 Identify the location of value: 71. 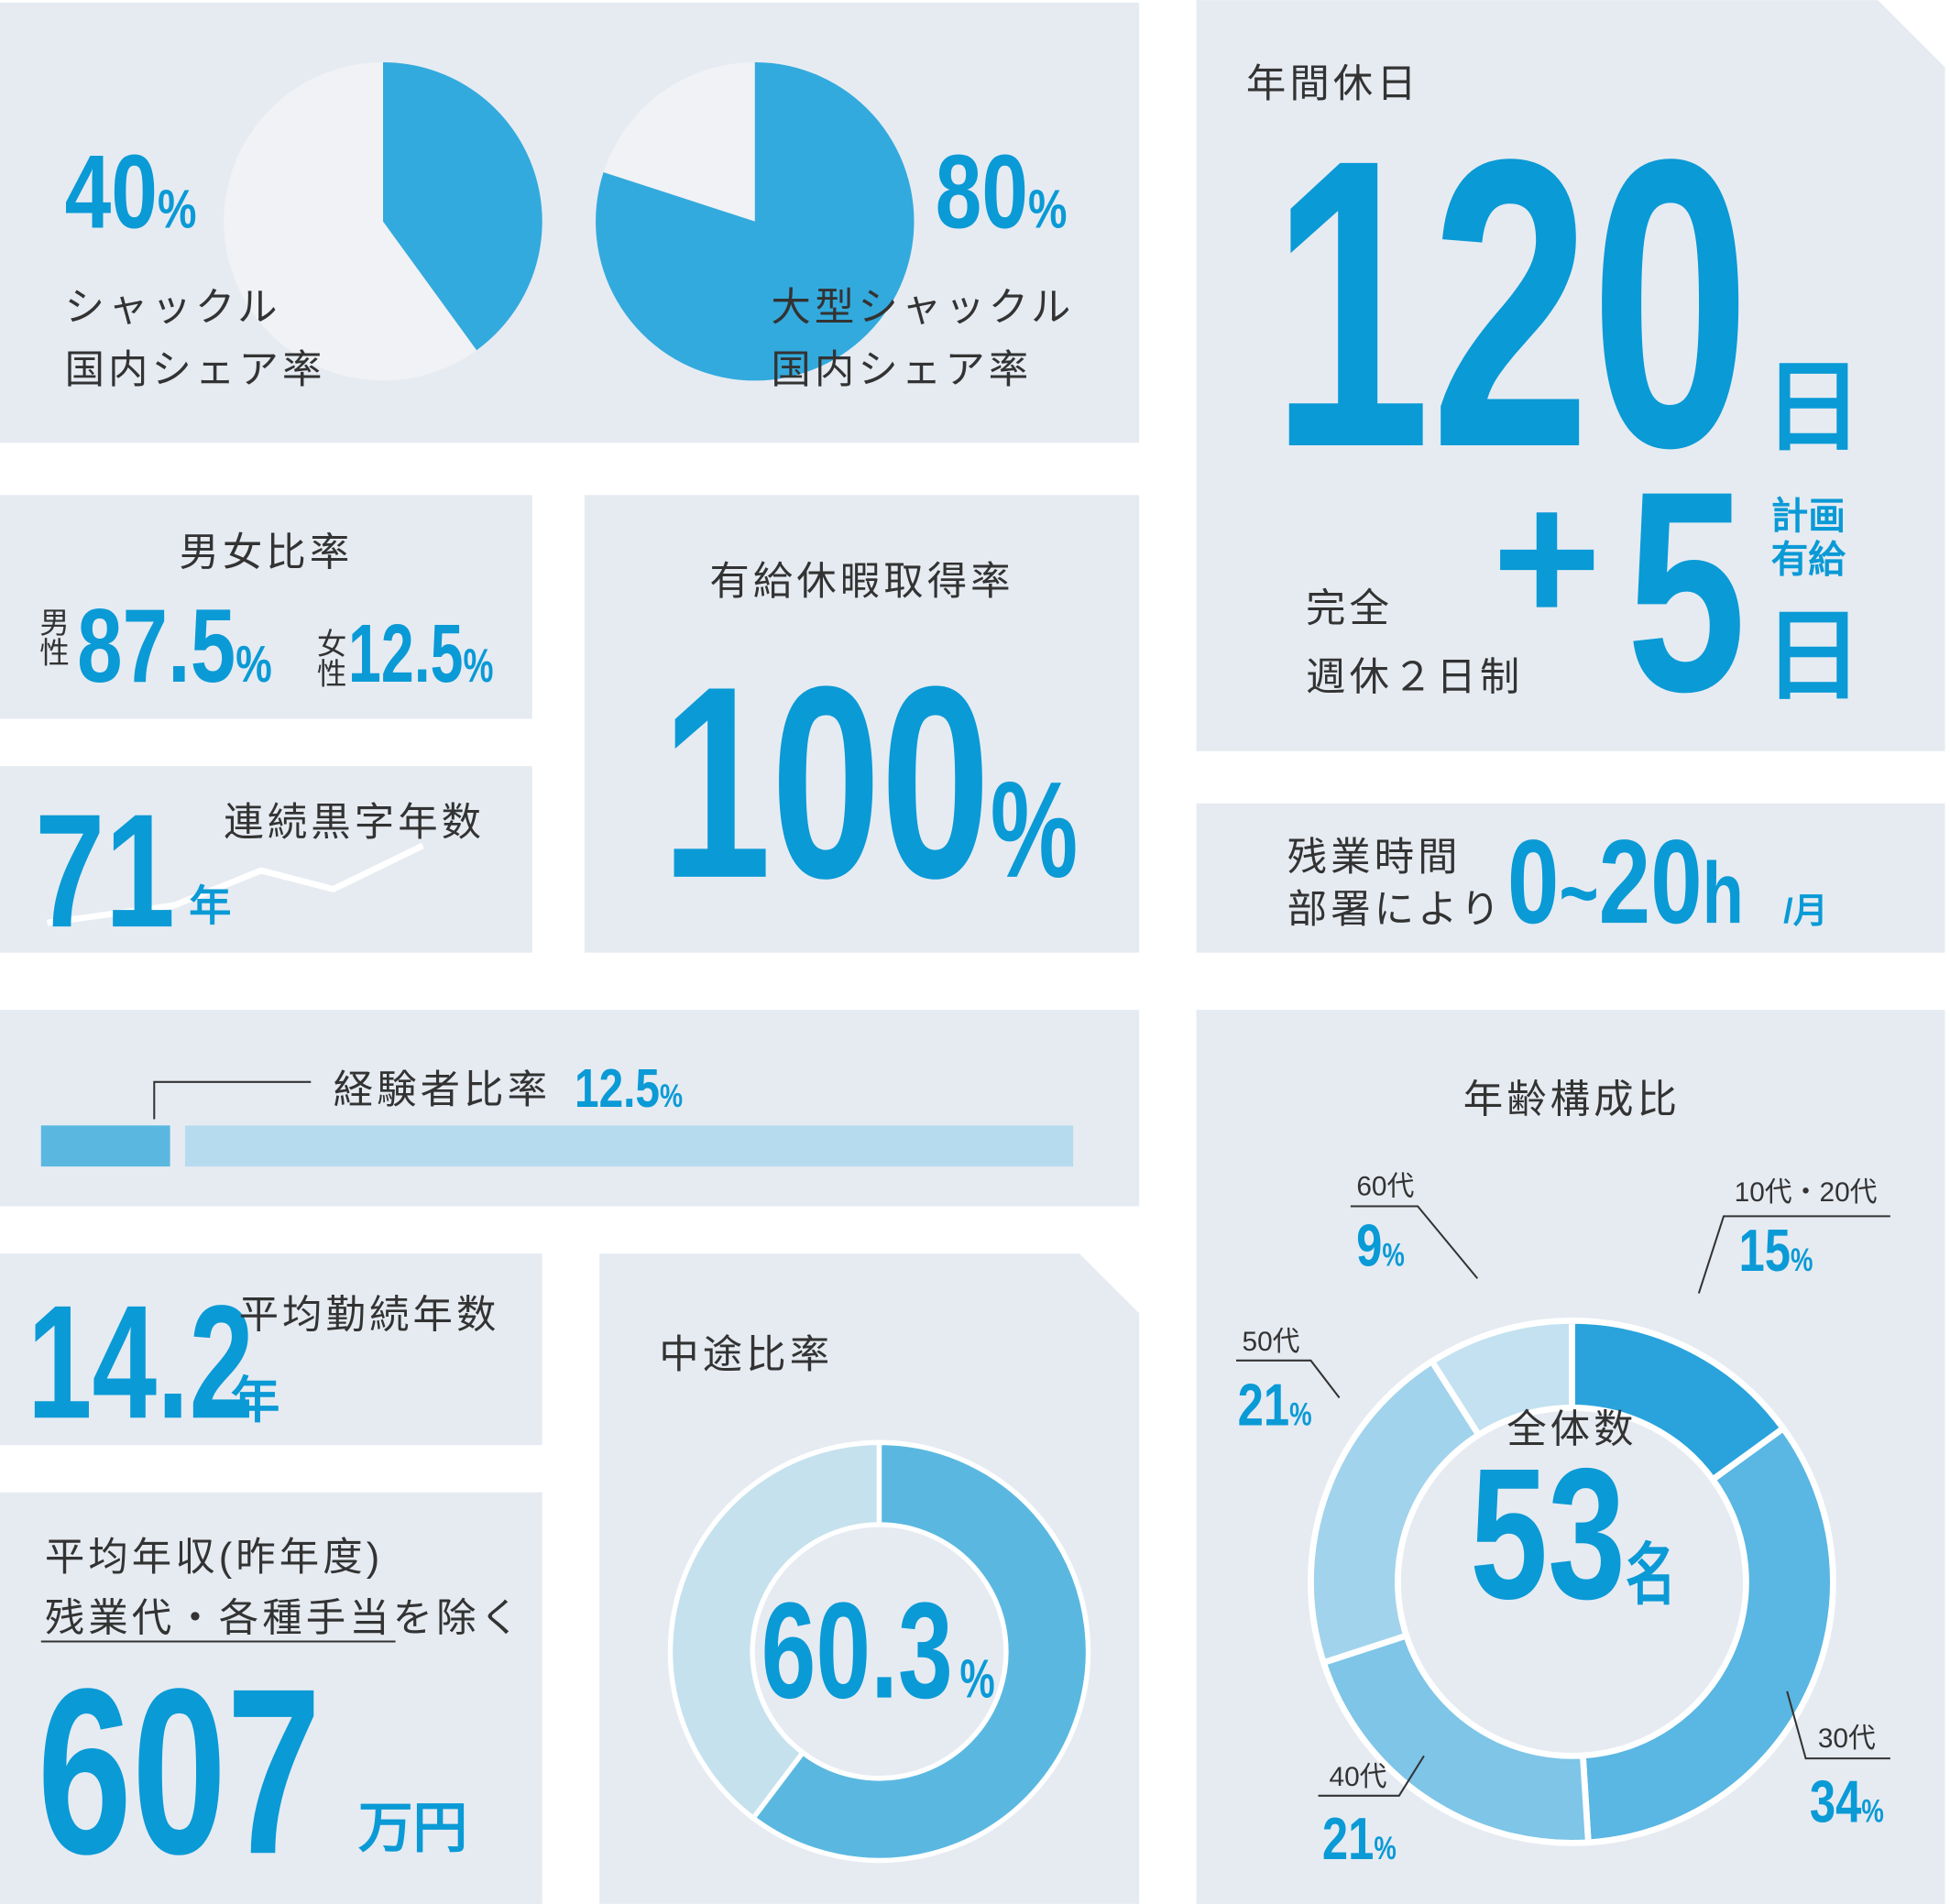
(105, 871).